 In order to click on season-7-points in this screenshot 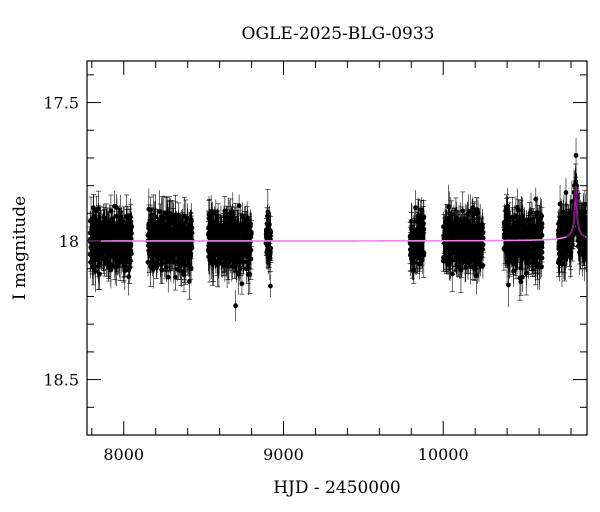, I will do `click(523, 247)`.